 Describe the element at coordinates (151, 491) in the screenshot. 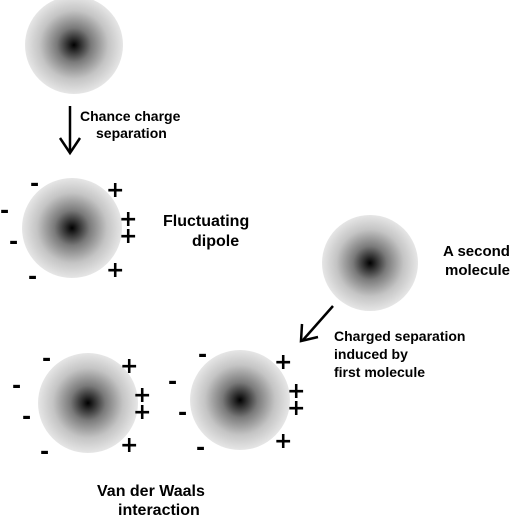

I see `vdw-label-line1: Van der Waals` at that location.